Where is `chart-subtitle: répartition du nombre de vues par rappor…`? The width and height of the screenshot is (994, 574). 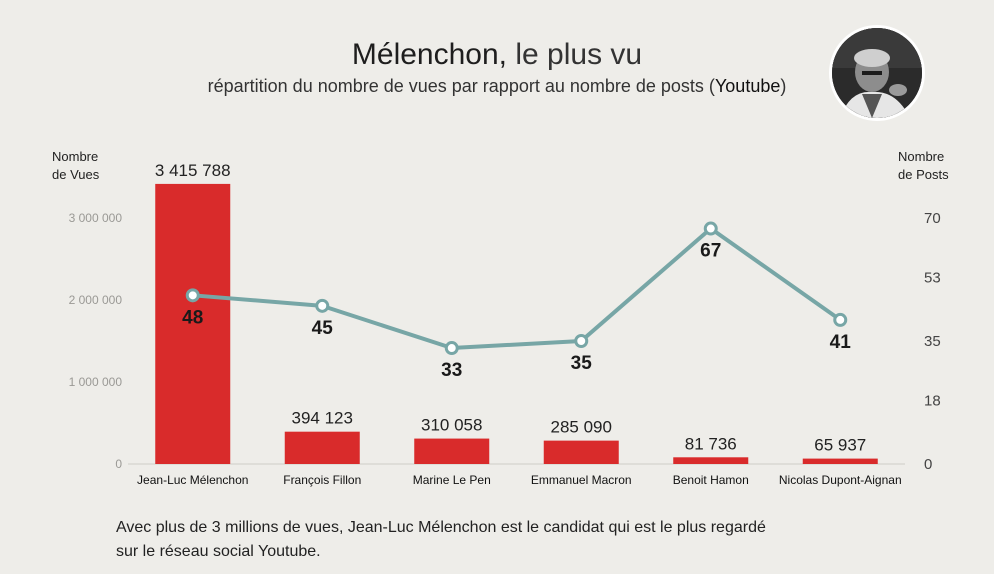 chart-subtitle: répartition du nombre de vues par rappor… is located at coordinates (497, 86).